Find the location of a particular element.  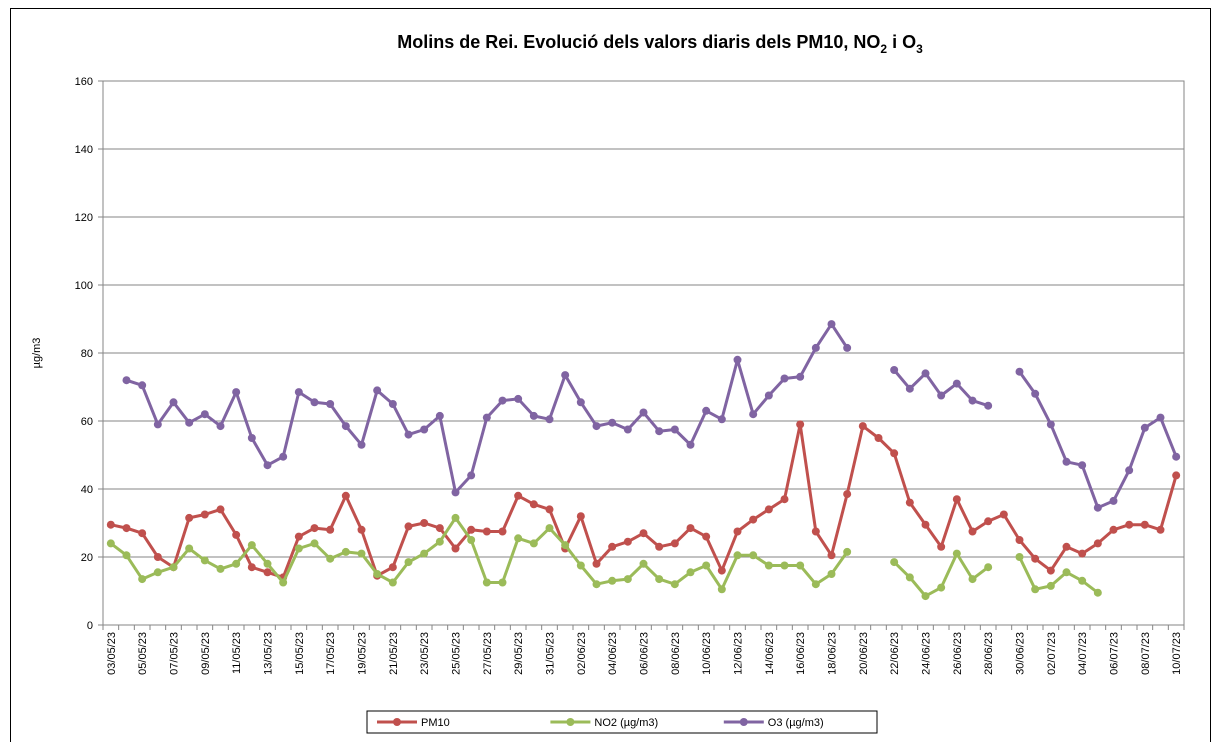

legend-label: PM10 is located at coordinates (435, 723).